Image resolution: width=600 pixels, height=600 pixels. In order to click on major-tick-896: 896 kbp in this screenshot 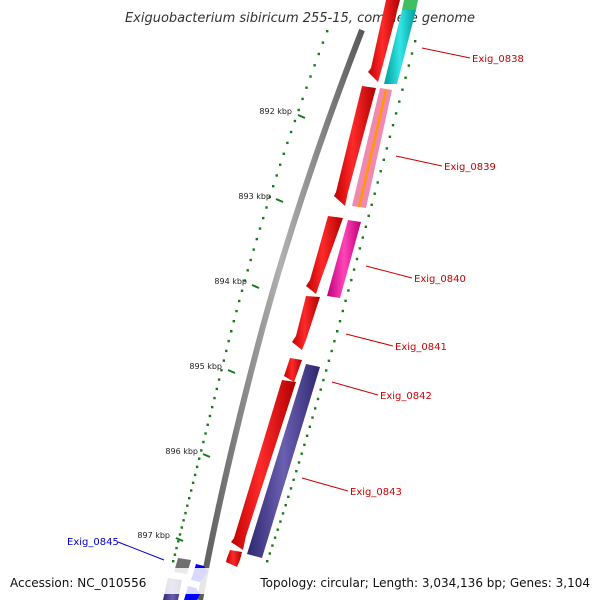, I will do `click(188, 452)`.